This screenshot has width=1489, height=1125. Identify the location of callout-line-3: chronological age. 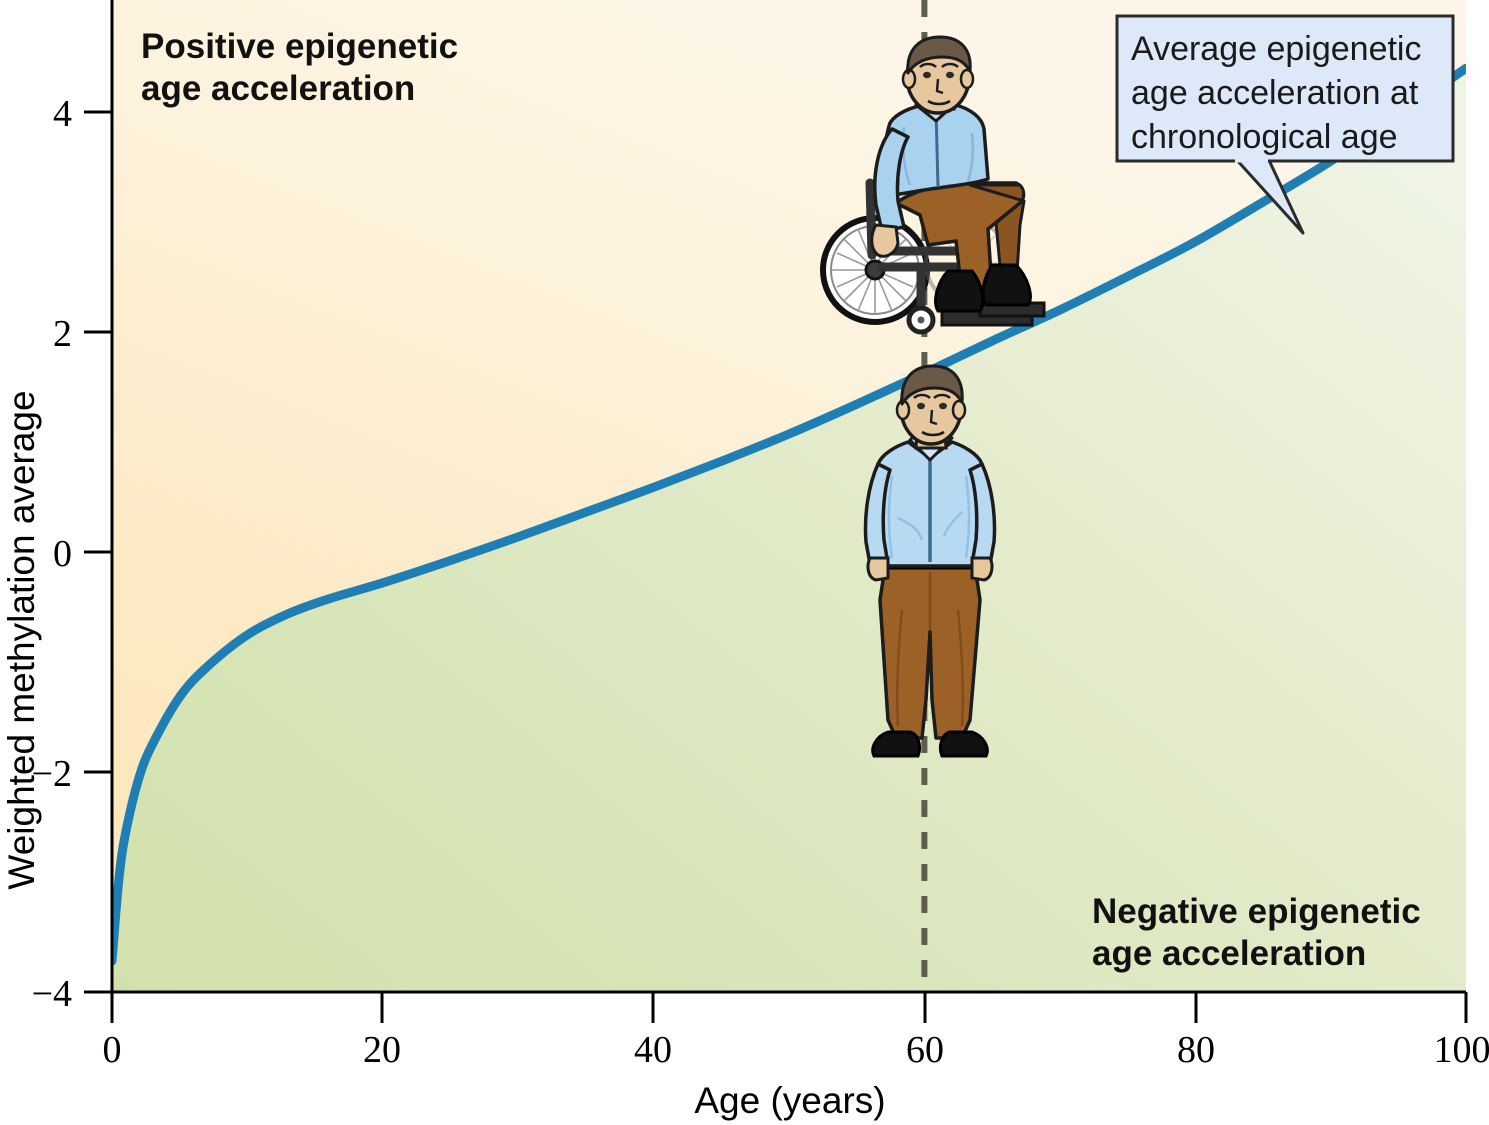
(1264, 137).